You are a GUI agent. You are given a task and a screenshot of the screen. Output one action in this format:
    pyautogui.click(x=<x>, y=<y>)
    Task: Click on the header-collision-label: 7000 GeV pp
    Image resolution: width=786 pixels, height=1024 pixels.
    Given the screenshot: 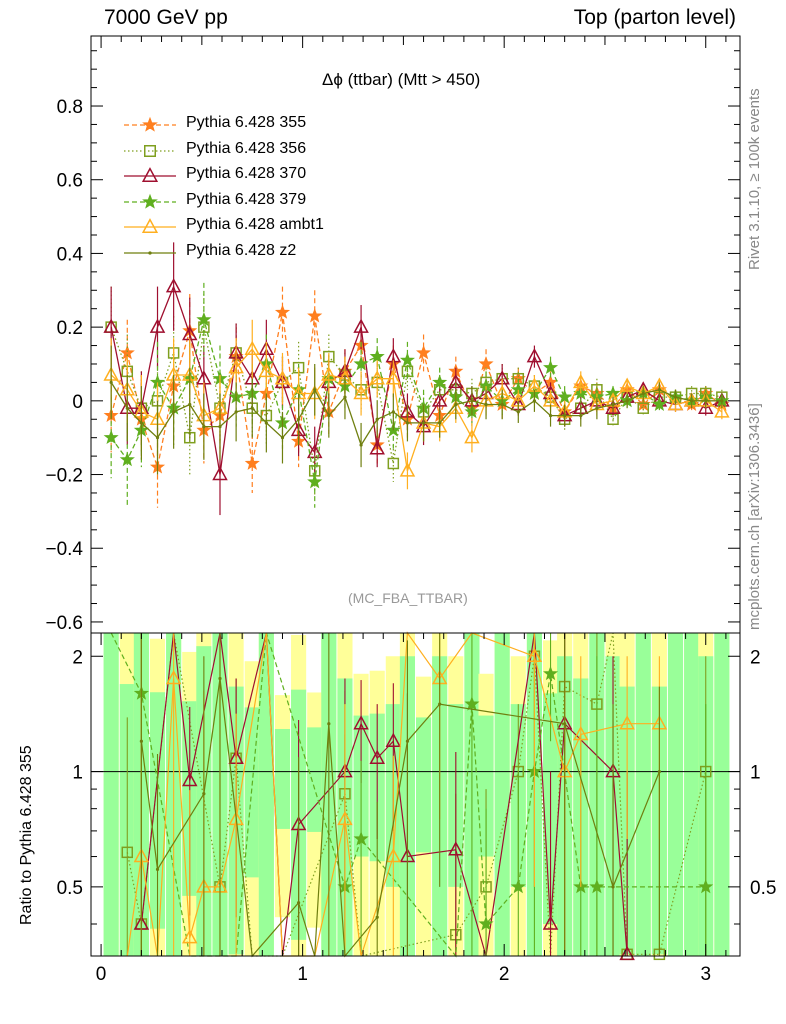 What is the action you would take?
    pyautogui.click(x=166, y=17)
    